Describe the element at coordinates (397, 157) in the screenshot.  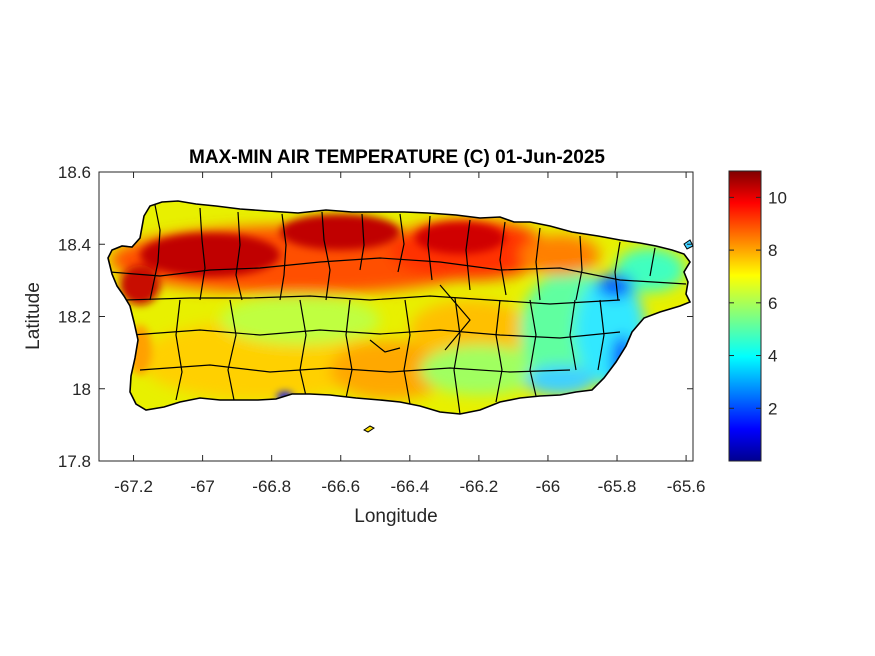
I see `map-title: MAX-MIN AIR TEMPERATURE (C) 01-Jun-2025` at that location.